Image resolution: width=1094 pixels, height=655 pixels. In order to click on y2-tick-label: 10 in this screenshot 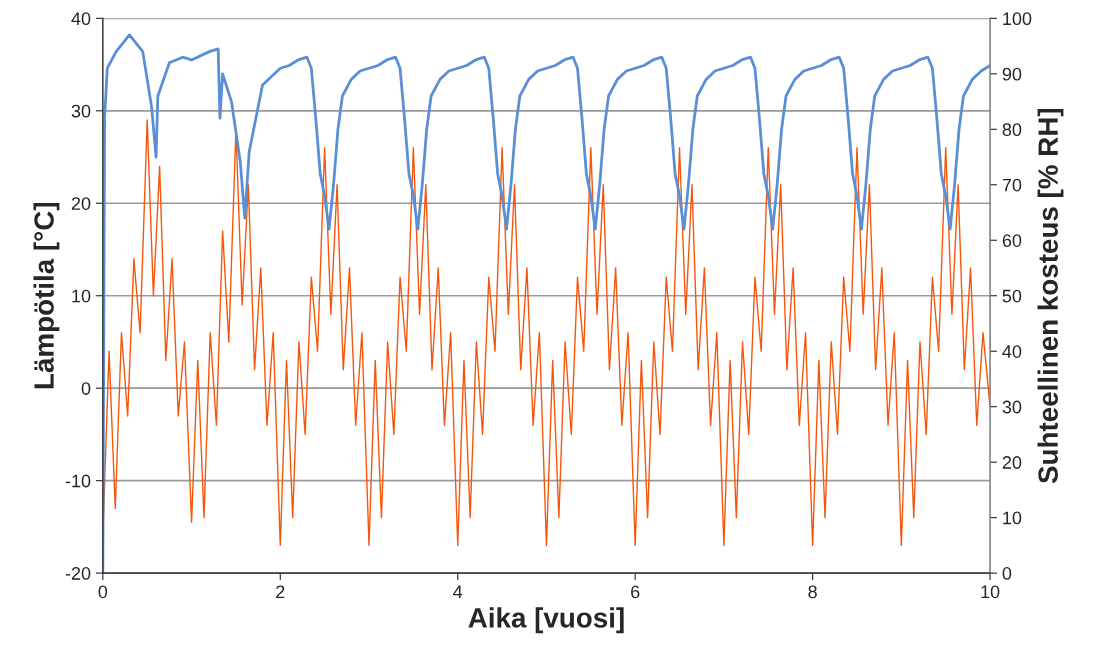, I will do `click(1012, 518)`.